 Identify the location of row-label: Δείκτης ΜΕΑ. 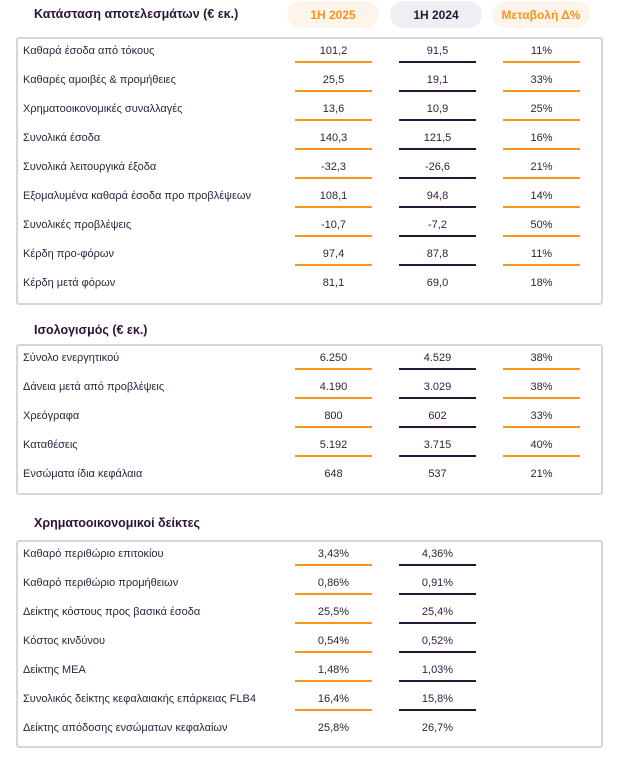
(54, 670).